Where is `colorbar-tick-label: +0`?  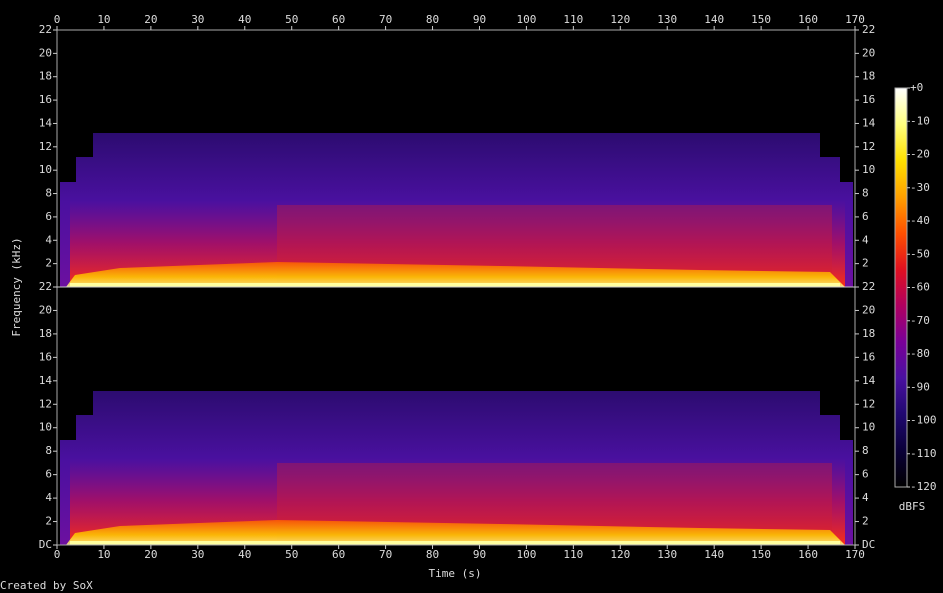 colorbar-tick-label: +0 is located at coordinates (916, 87).